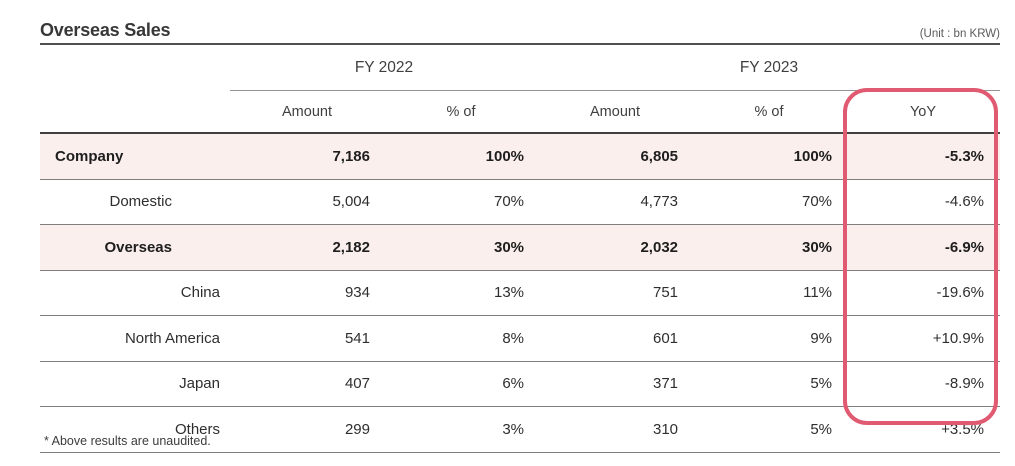  Describe the element at coordinates (461, 384) in the screenshot. I see `cell-pct-fy2022: 6%` at that location.